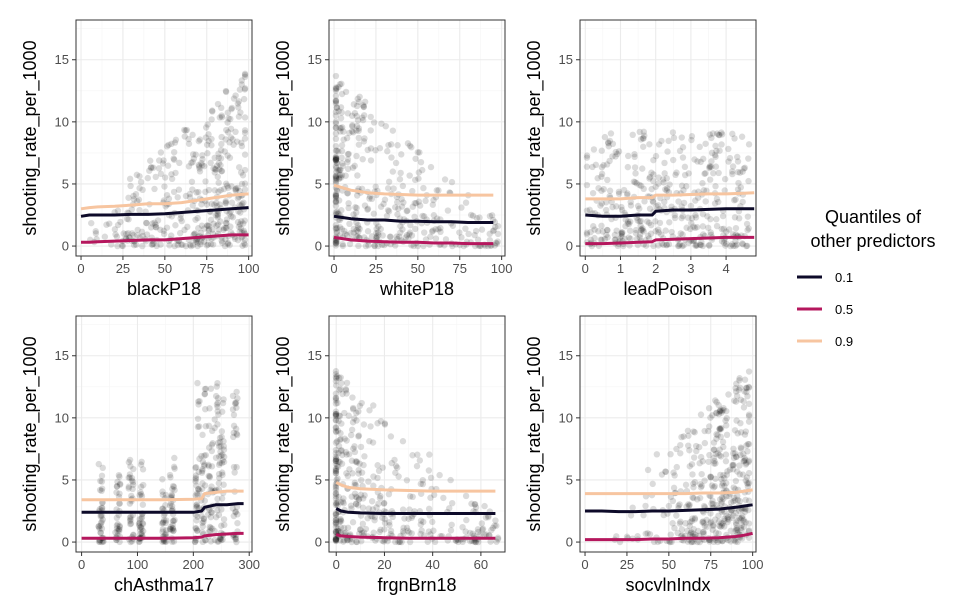  I want to click on x-tick-label: 100, so click(753, 564).